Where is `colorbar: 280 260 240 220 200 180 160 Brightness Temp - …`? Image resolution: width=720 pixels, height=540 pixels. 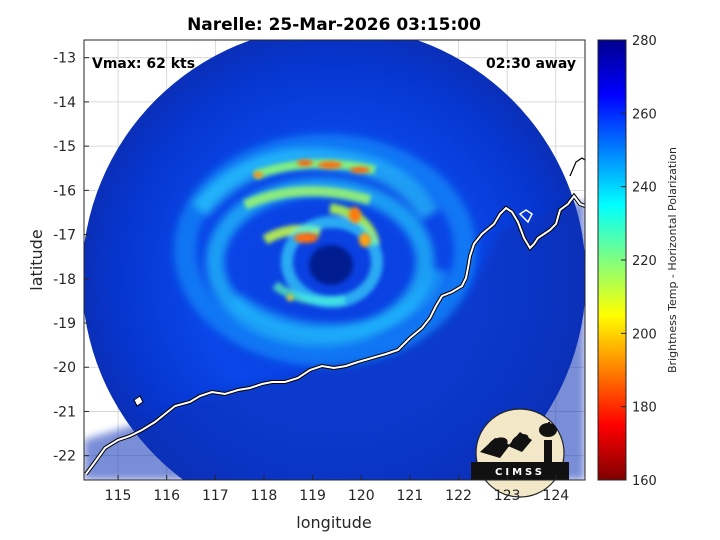
colorbar: 280 260 240 220 200 180 160 Brightness Temp - … is located at coordinates (638, 261).